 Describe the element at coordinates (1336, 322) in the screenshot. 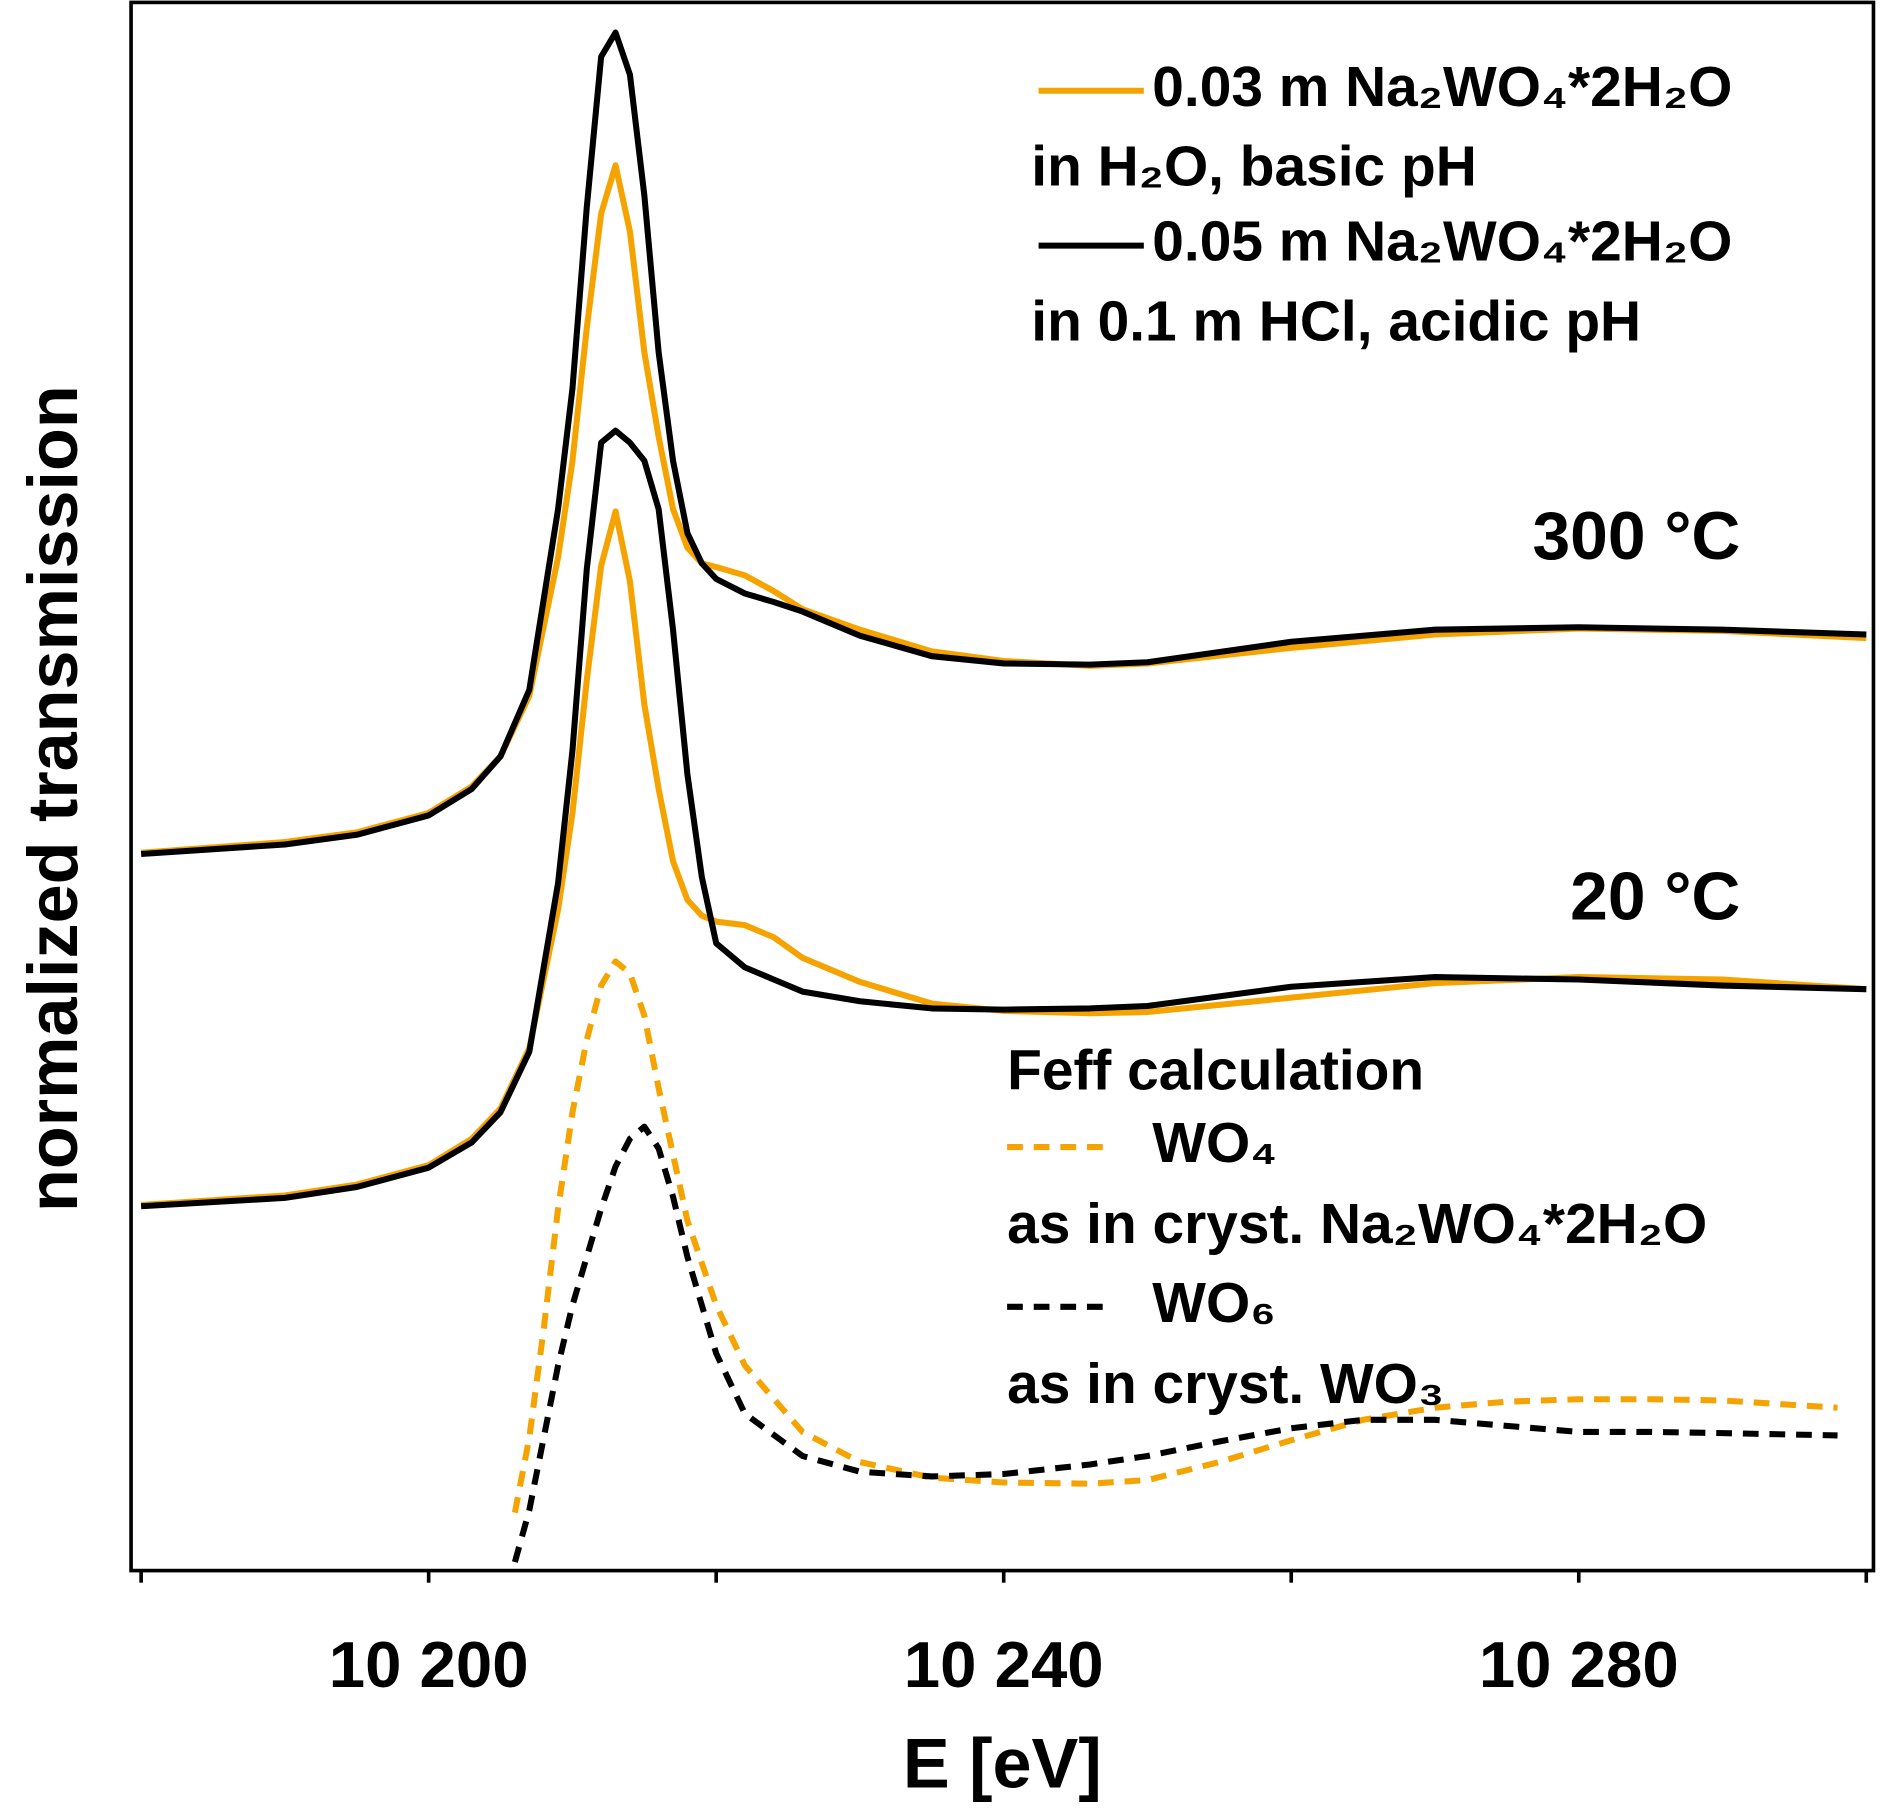

I see `legend-note: in 0.1 m HCl, acidic pH` at that location.